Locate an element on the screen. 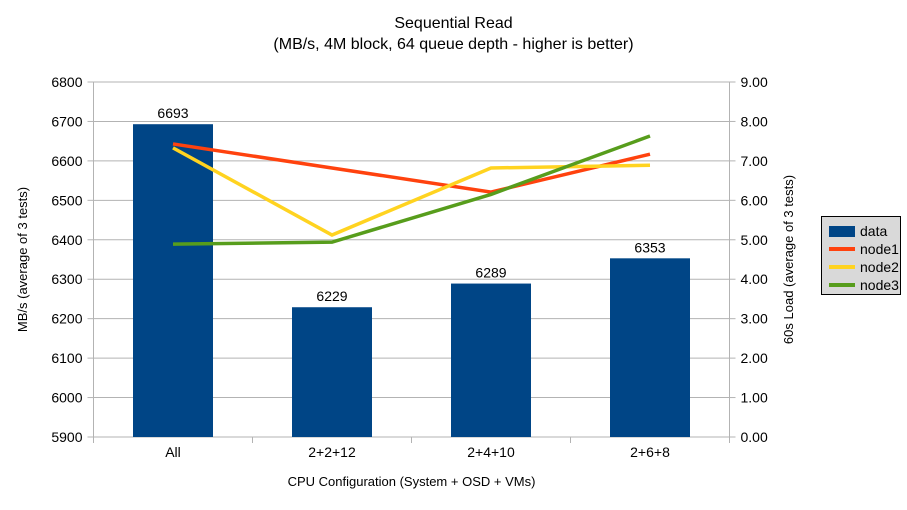 Image resolution: width=907 pixels, height=510 pixels. legend-item-node1: node1 is located at coordinates (864, 249).